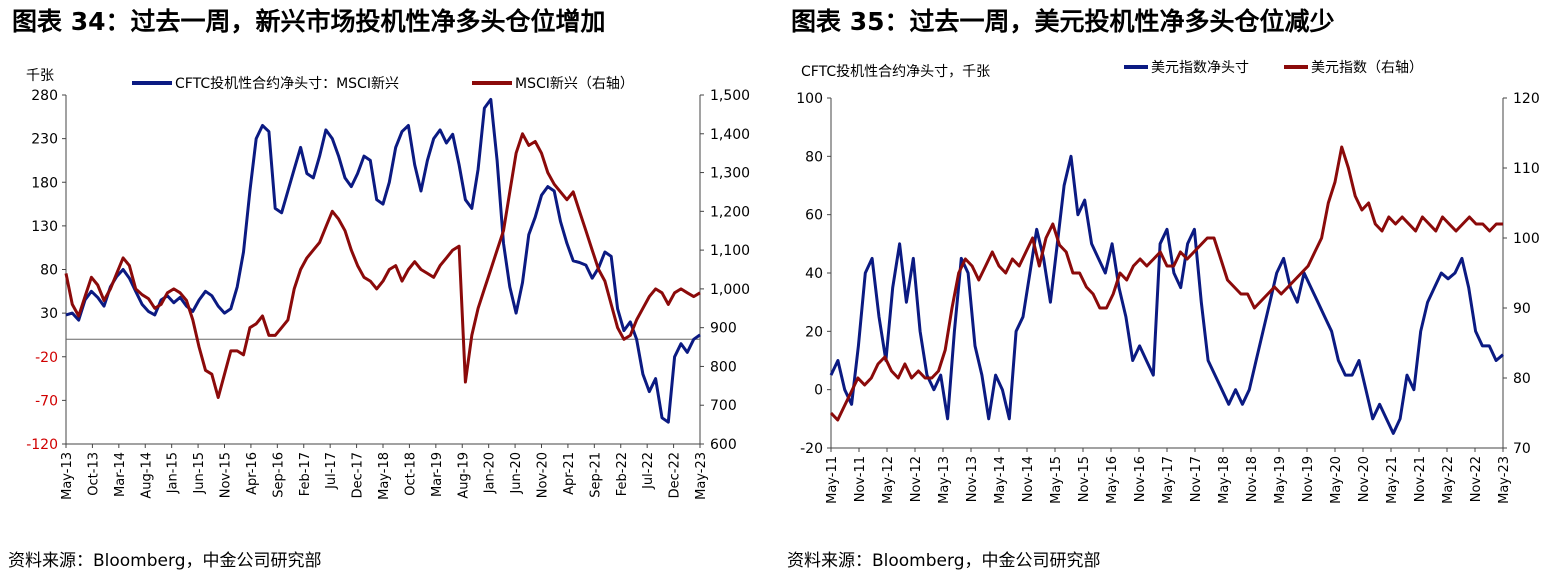 The height and width of the screenshot is (580, 1558). I want to click on y-right-tick-label: 1,400, so click(730, 135).